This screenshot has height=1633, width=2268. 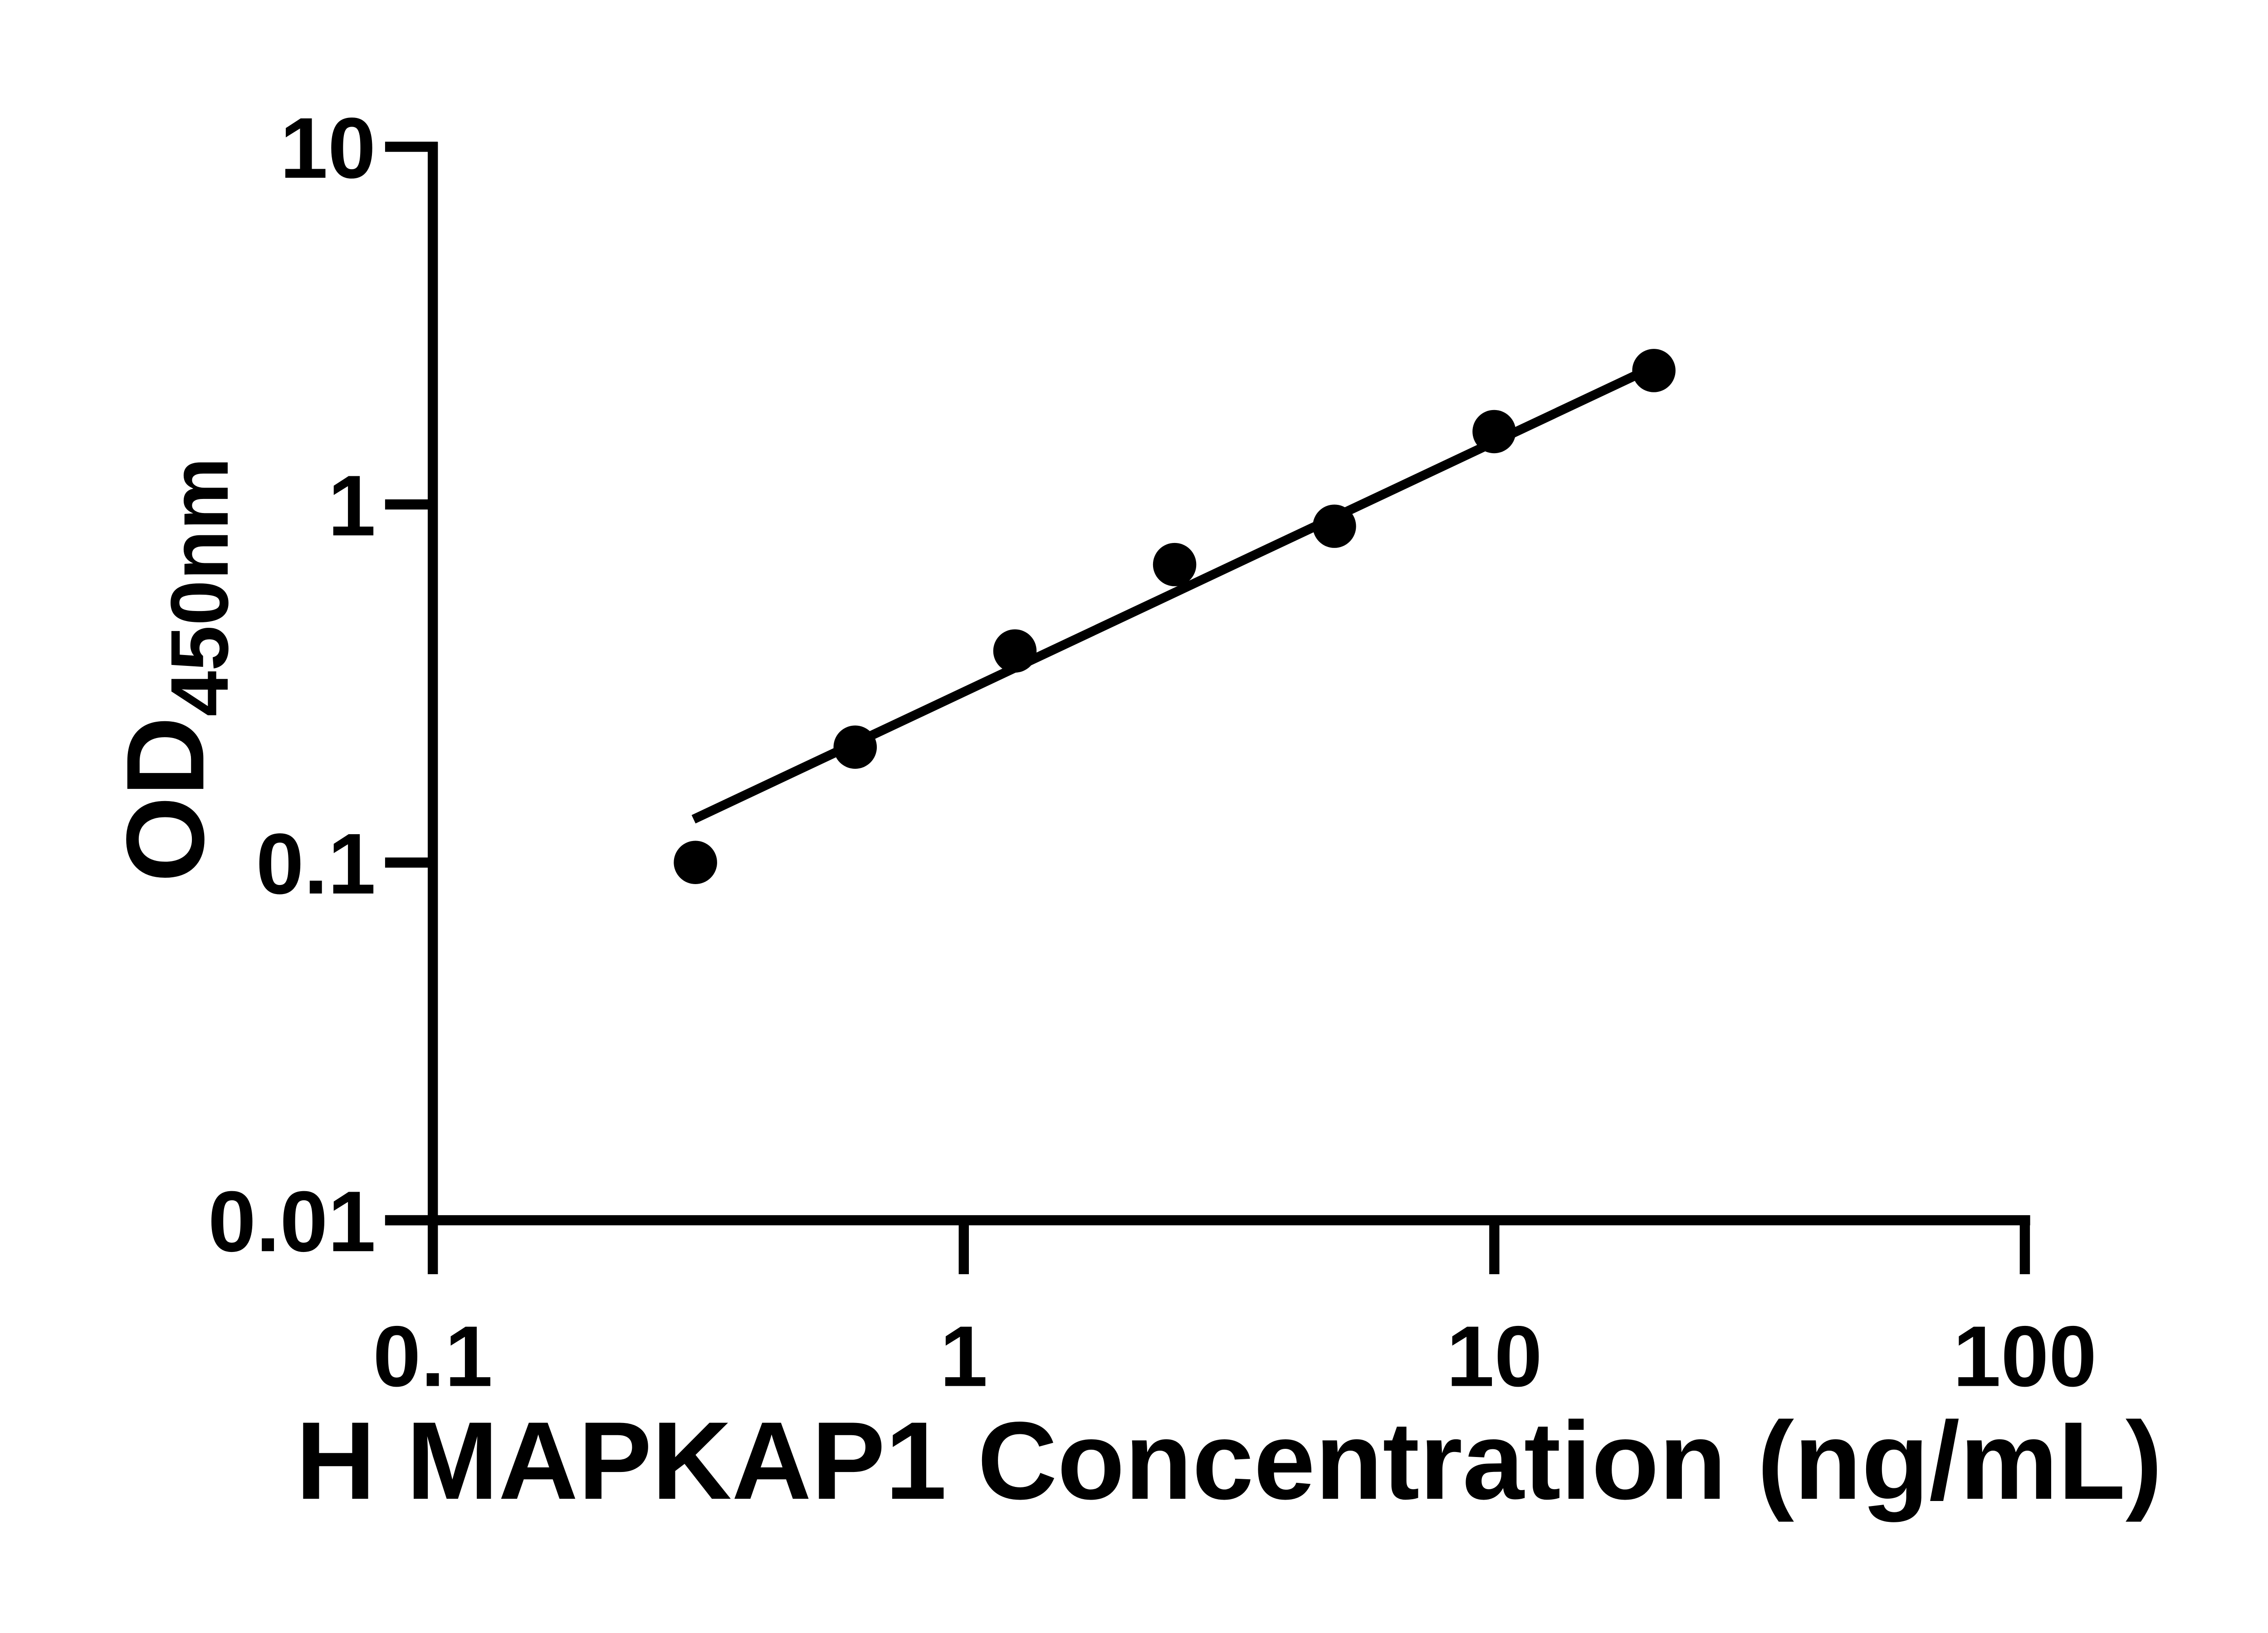 I want to click on svg-text: OD450nm, so click(x=174, y=669).